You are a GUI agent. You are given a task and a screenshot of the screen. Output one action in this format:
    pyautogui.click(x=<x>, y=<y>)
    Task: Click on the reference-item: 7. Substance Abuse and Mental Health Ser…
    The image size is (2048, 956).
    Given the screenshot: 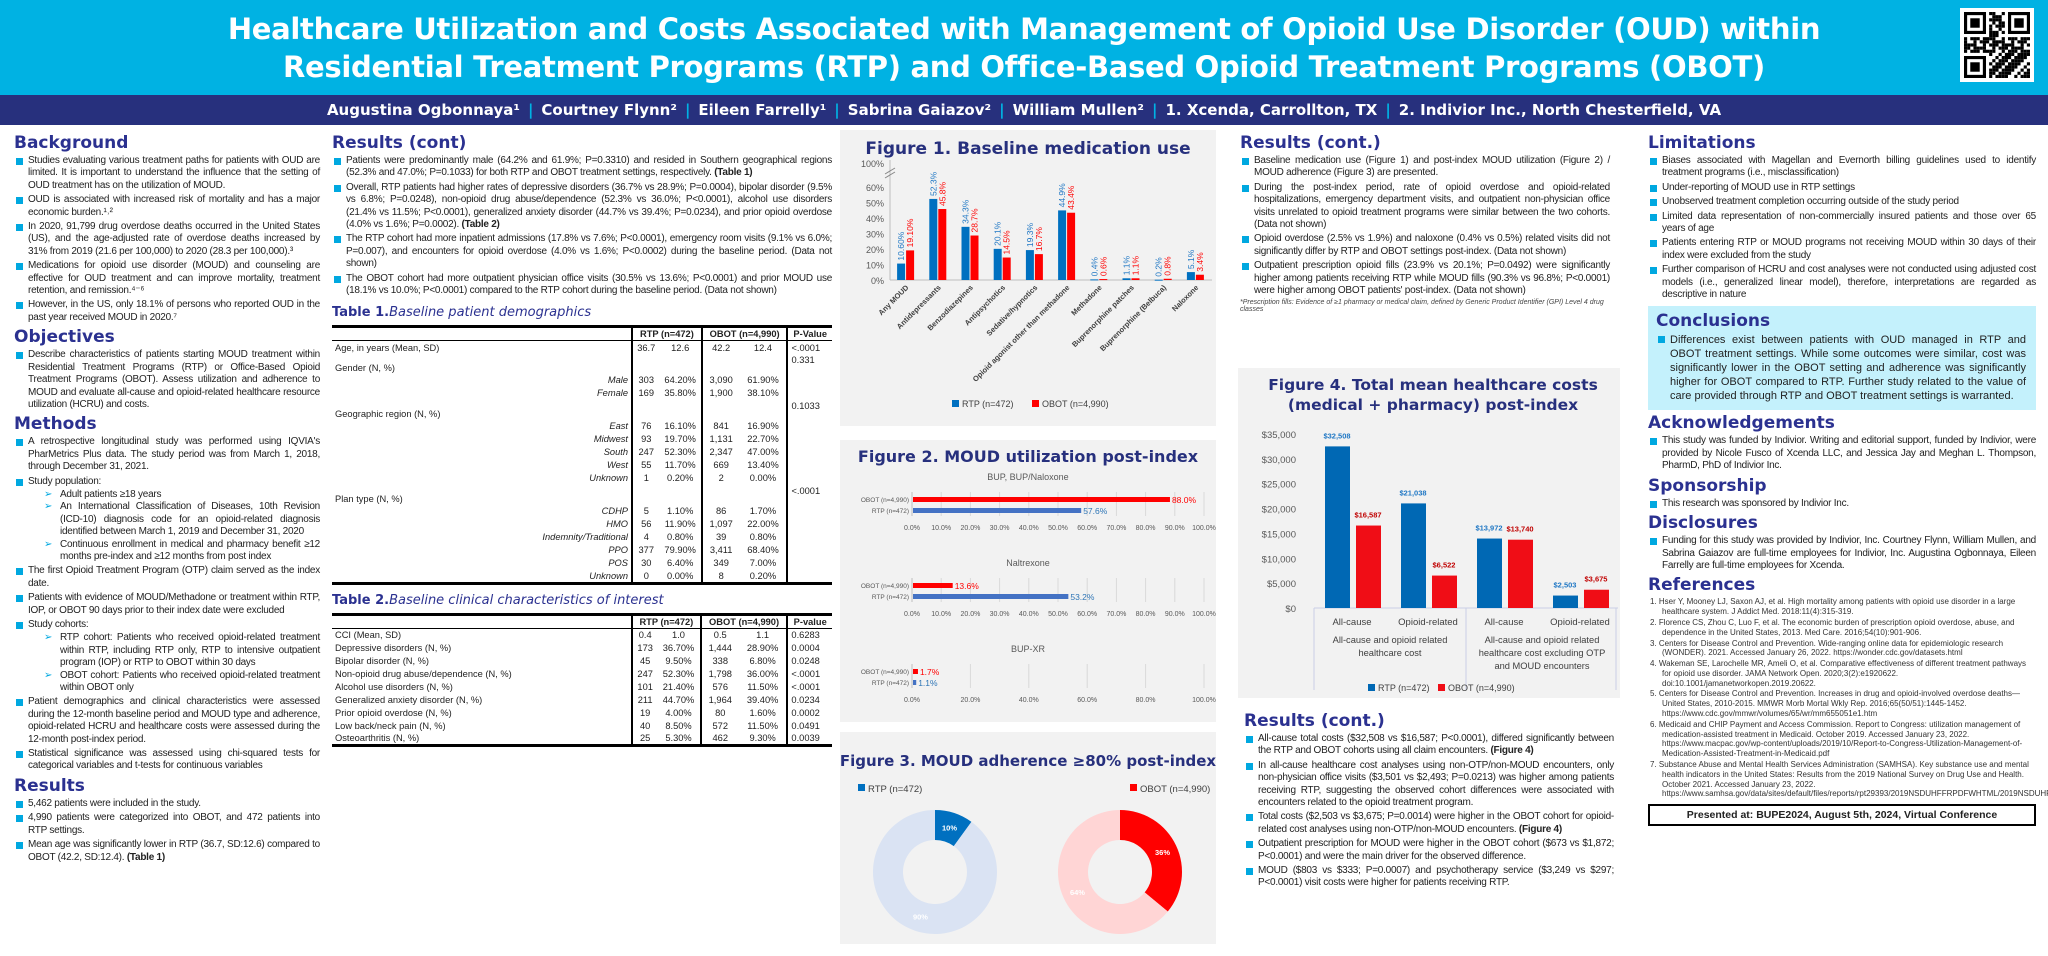 What is the action you would take?
    pyautogui.click(x=1849, y=779)
    